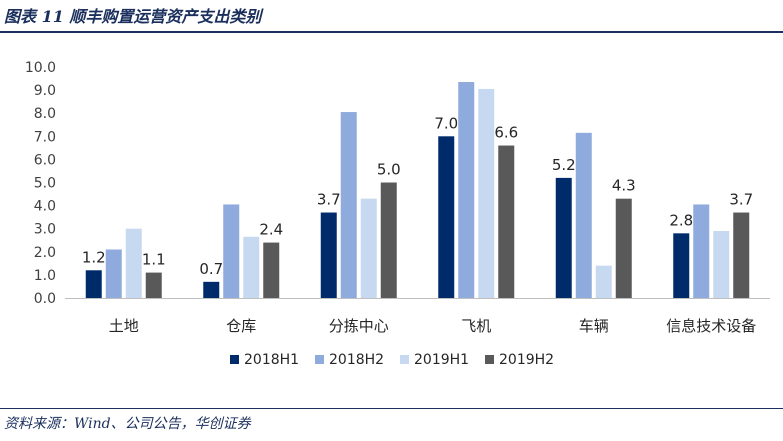  Describe the element at coordinates (241, 326) in the screenshot. I see `x-category-label-1: 仓库` at that location.